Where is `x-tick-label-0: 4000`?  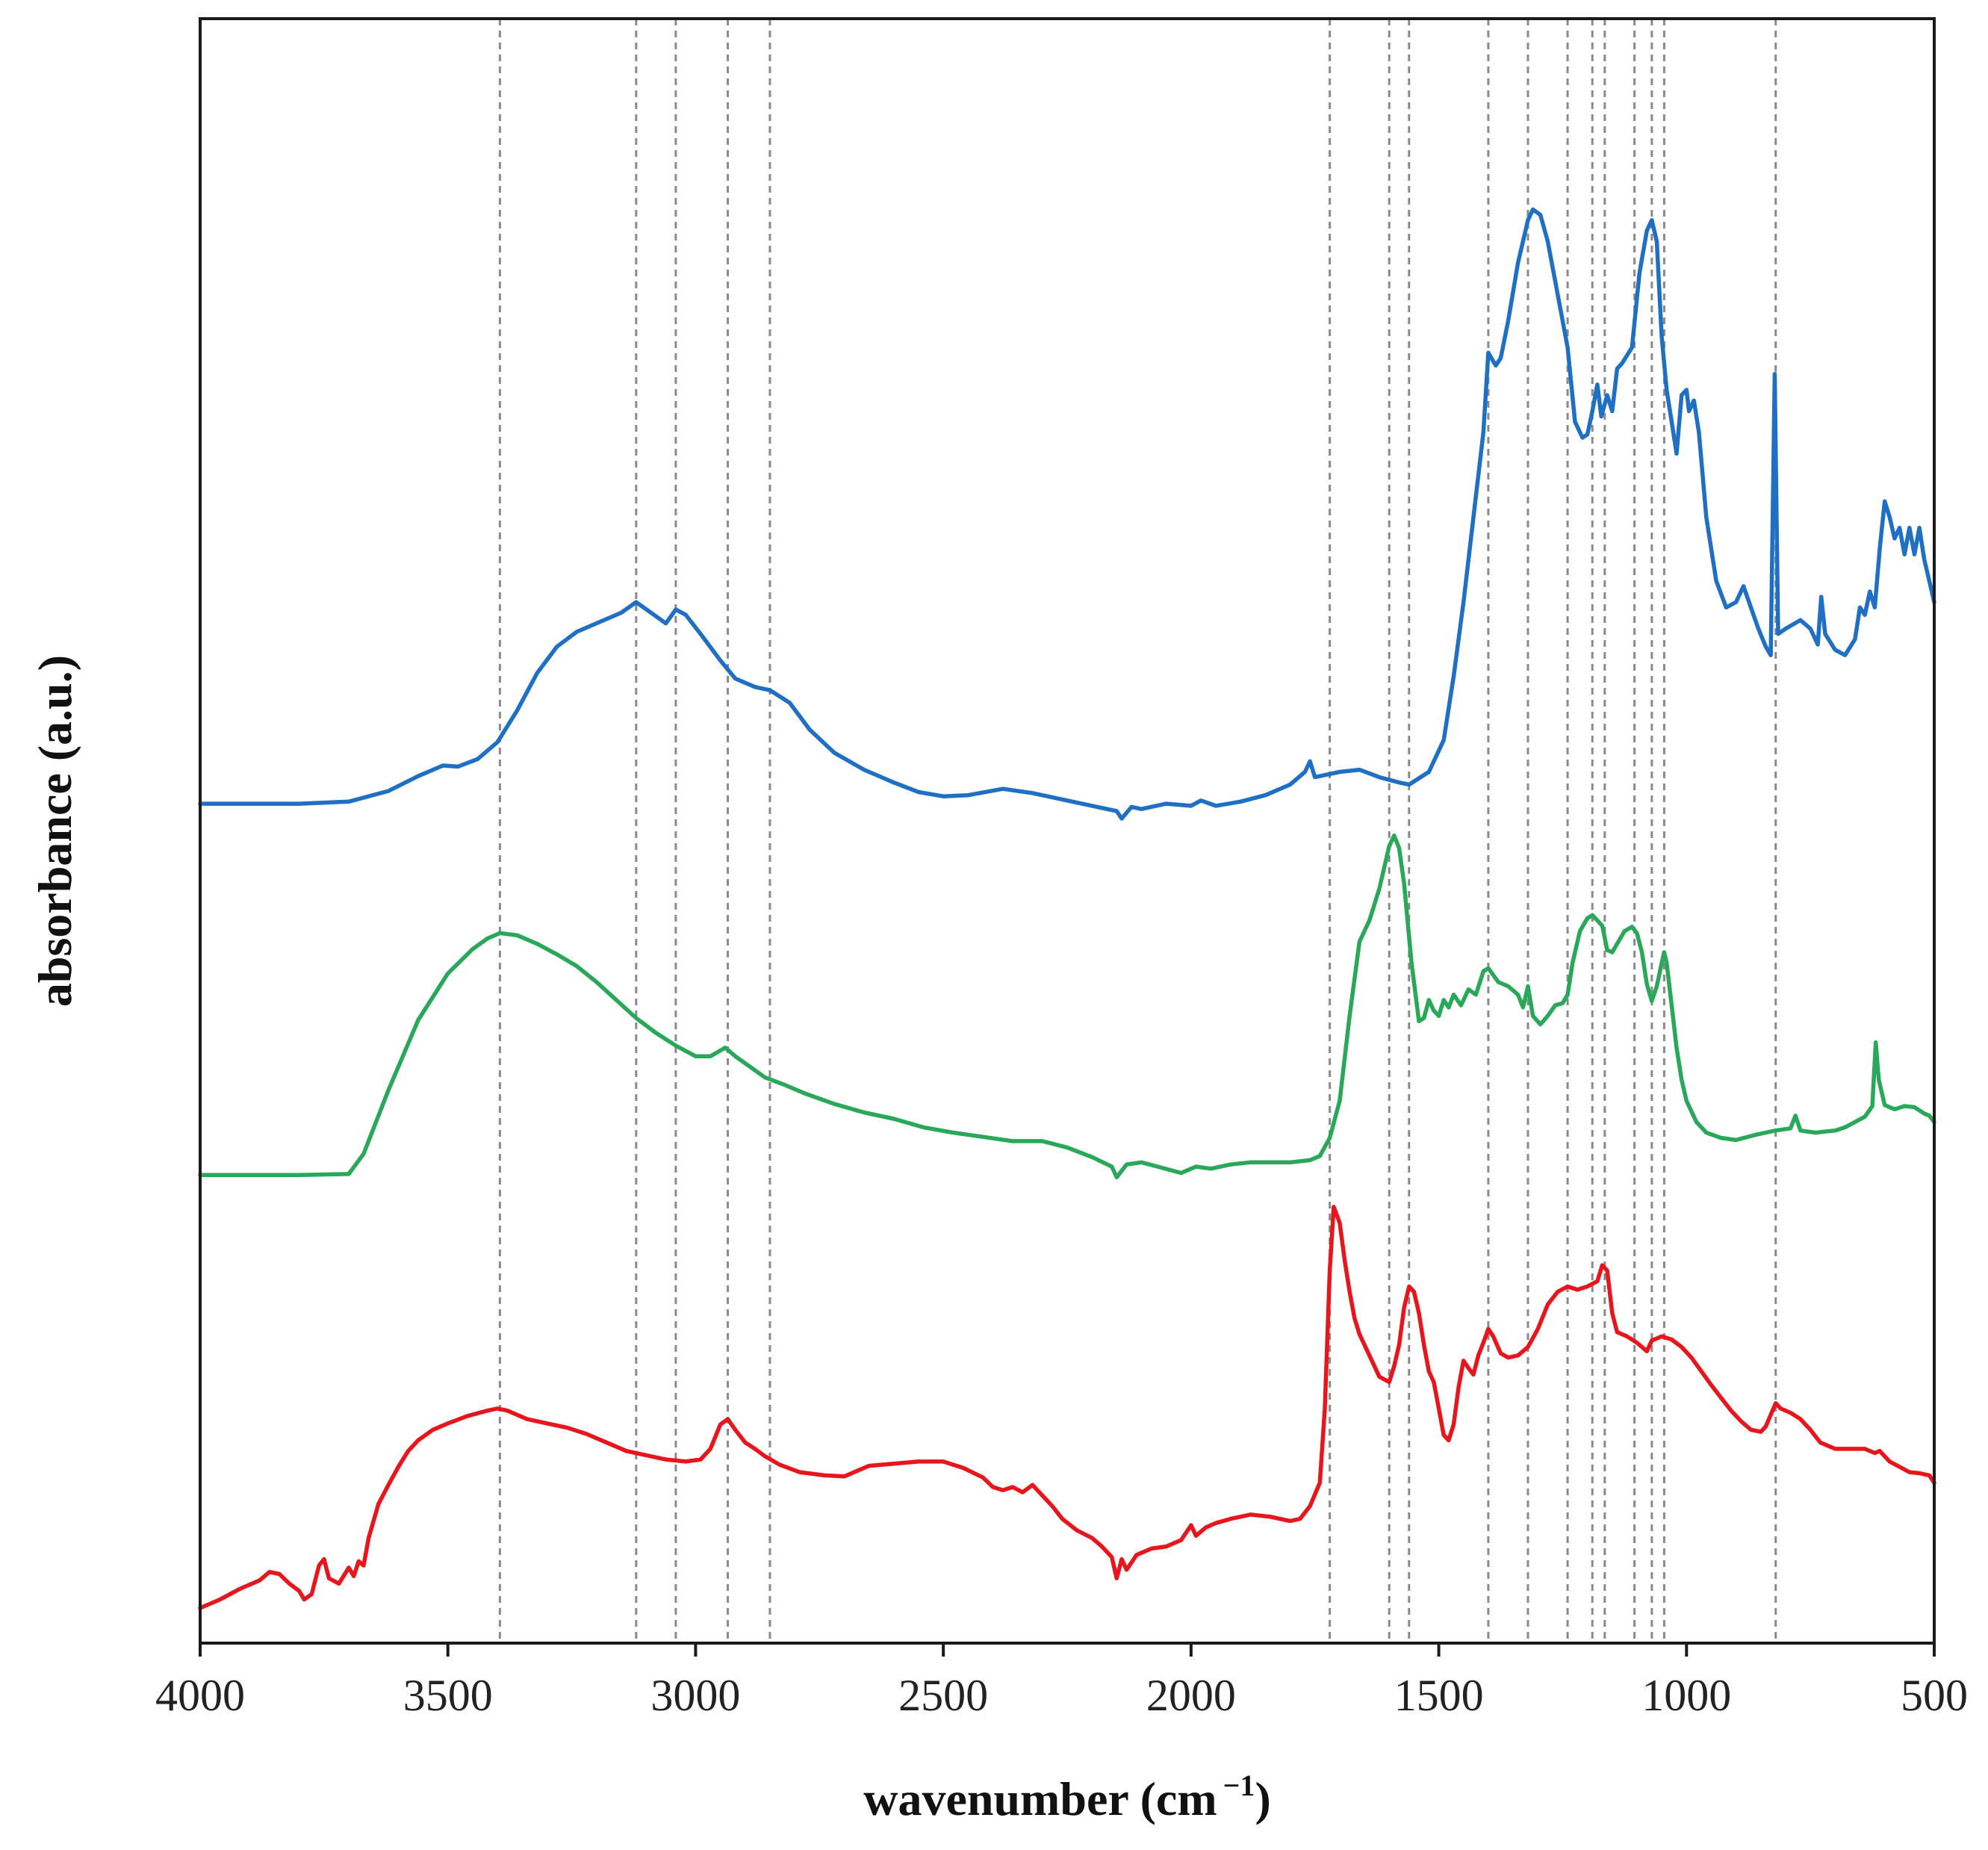 x-tick-label-0: 4000 is located at coordinates (200, 1696).